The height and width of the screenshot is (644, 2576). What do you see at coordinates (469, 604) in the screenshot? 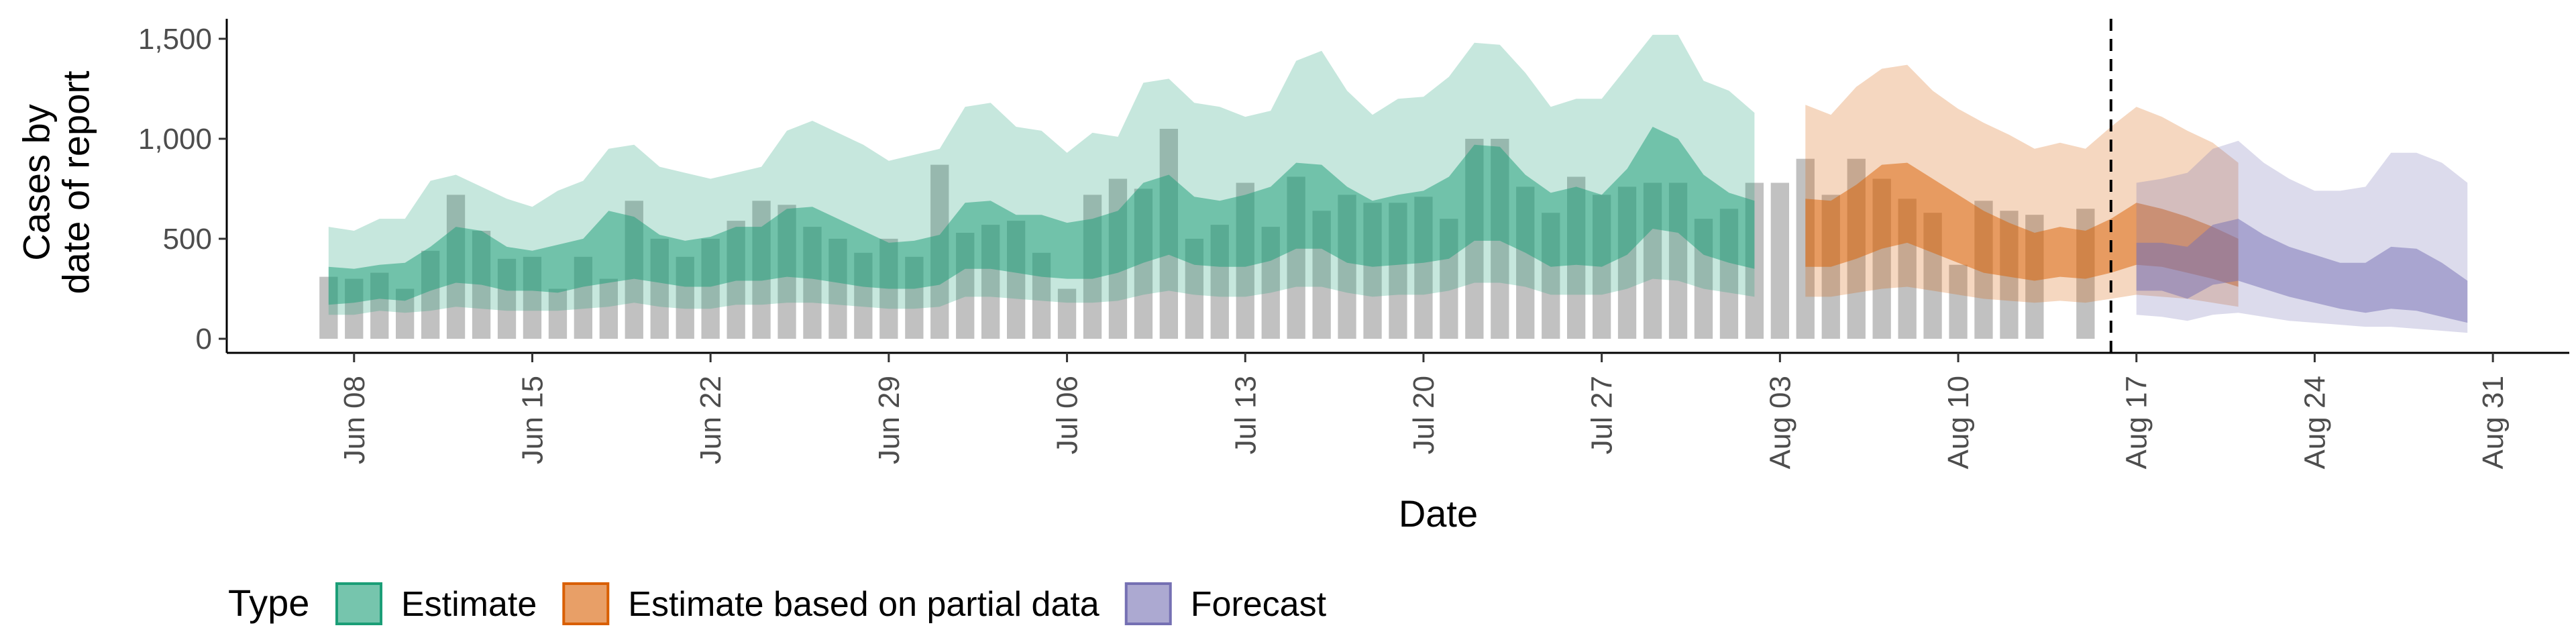
I see `legend-label-estimate: Estimate` at bounding box center [469, 604].